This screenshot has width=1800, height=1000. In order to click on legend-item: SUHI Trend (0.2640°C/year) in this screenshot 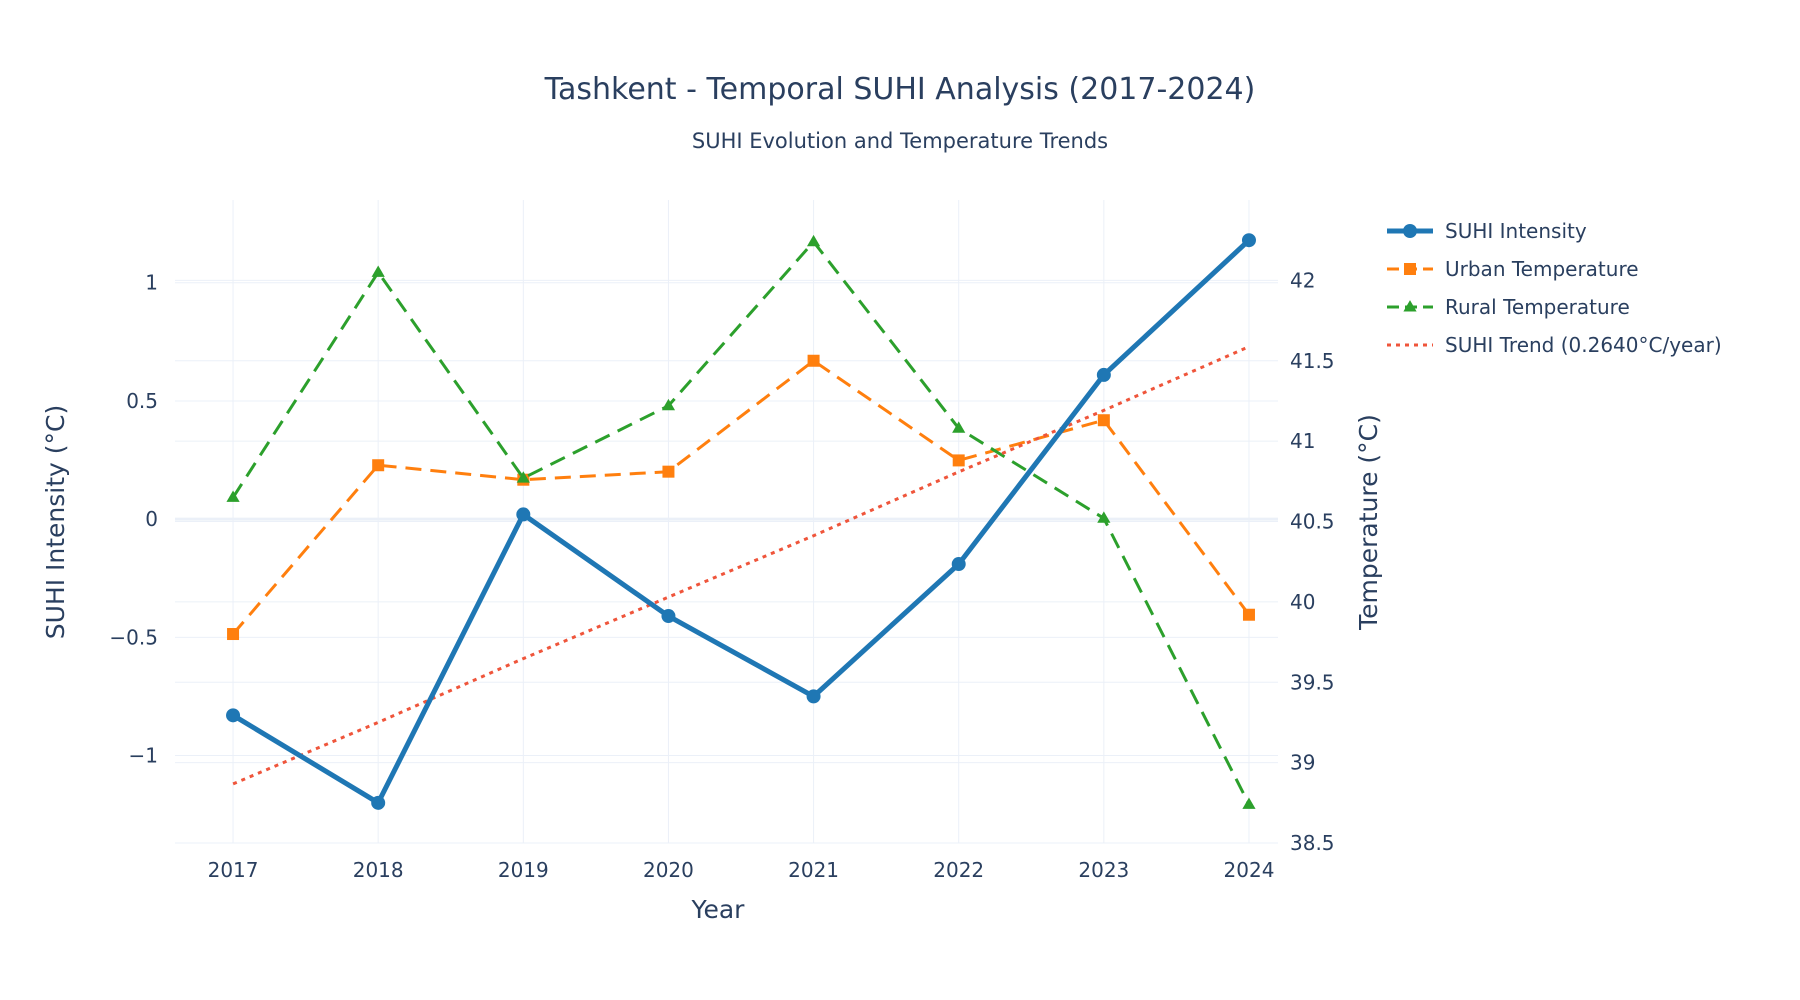, I will do `click(1554, 345)`.